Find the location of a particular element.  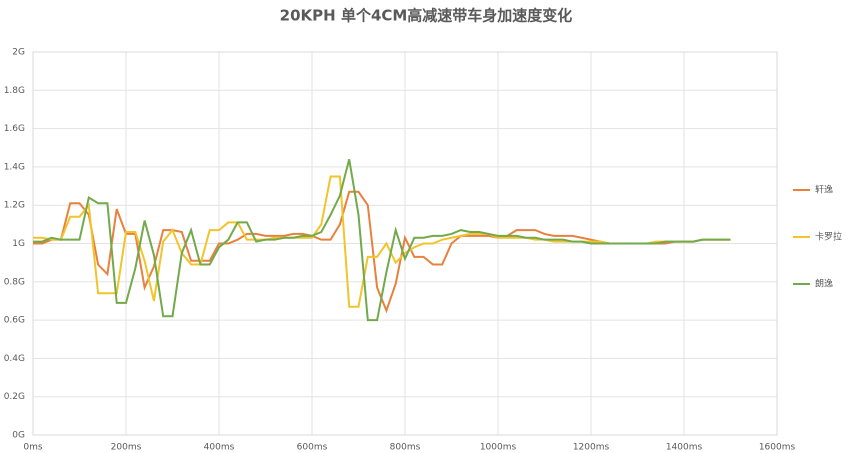

x-tick-label: 1000ms is located at coordinates (498, 448).